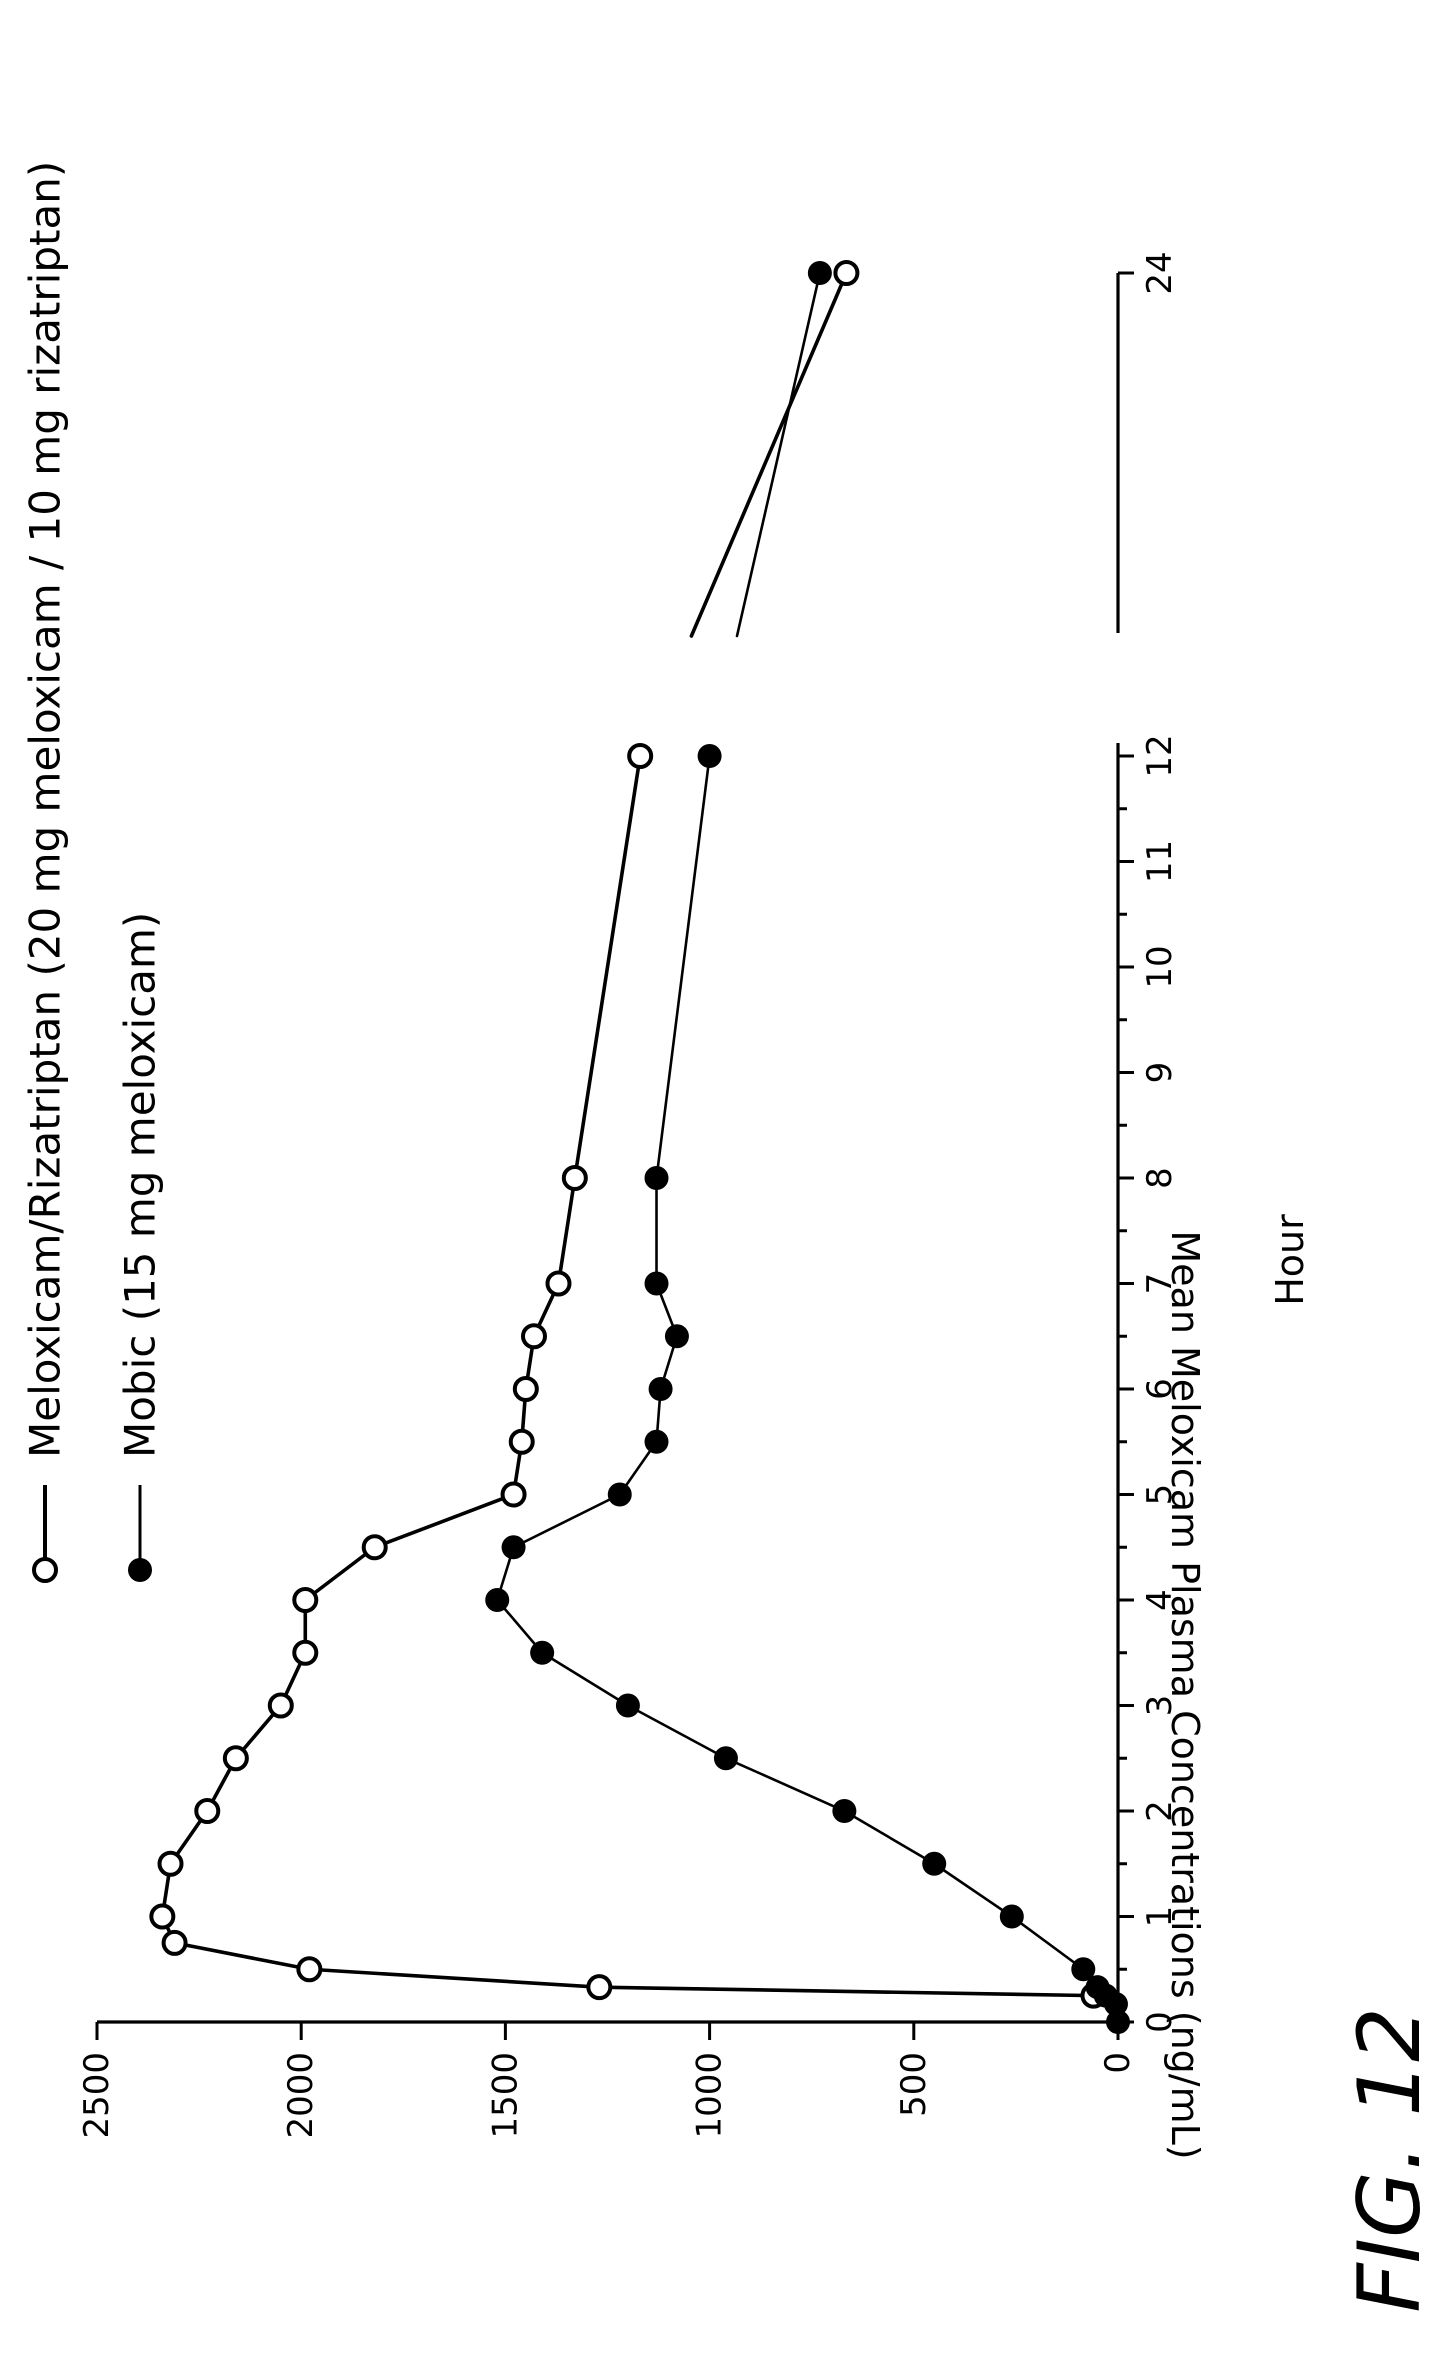  Describe the element at coordinates (97, 2095) in the screenshot. I see `y-tick-label: 2500` at that location.